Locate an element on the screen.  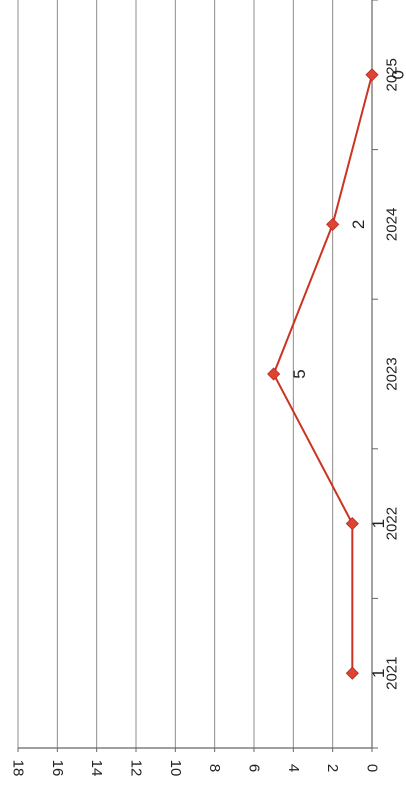
value-tick-label: 2 is located at coordinates (332, 768).